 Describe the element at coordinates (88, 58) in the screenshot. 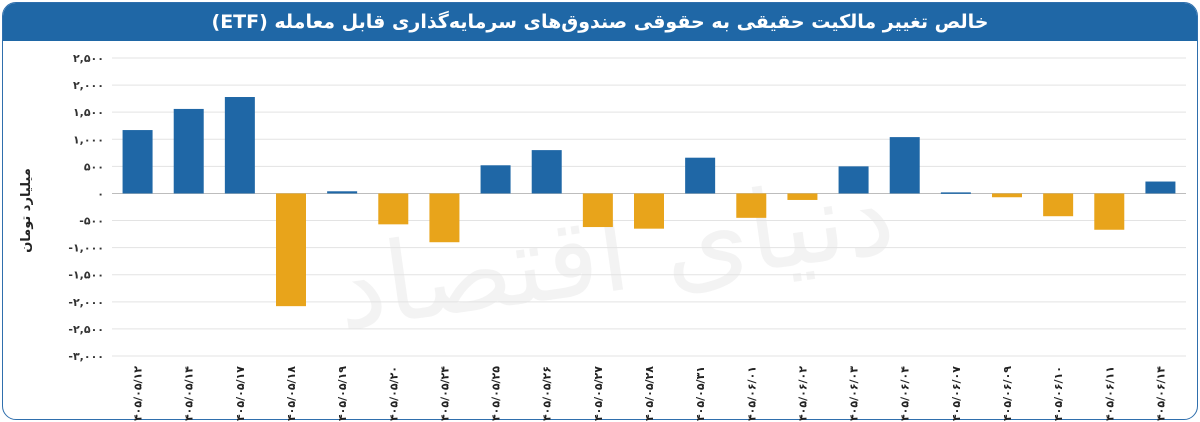

I see `y-tick-label: ۲,۵۰۰` at that location.